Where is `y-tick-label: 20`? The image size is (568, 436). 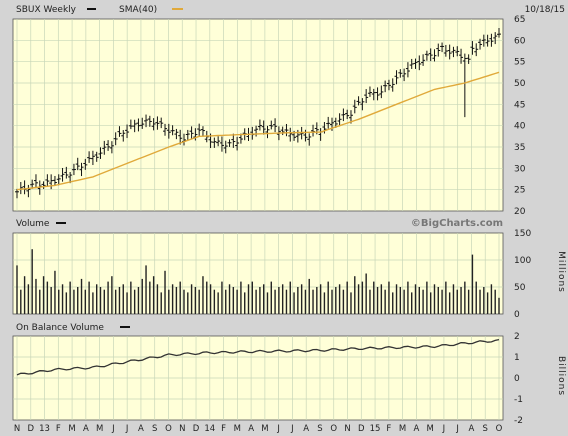 y-tick-label: 20 is located at coordinates (520, 212).